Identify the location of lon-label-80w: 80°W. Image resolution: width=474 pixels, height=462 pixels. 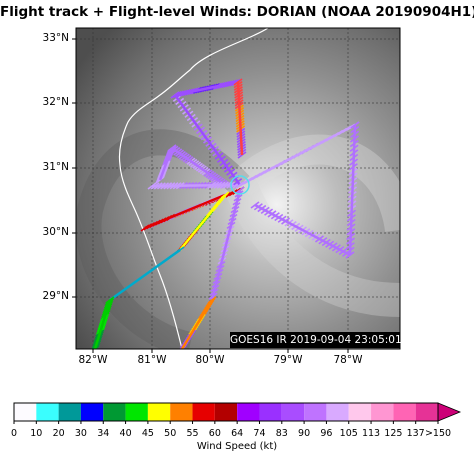
(210, 360).